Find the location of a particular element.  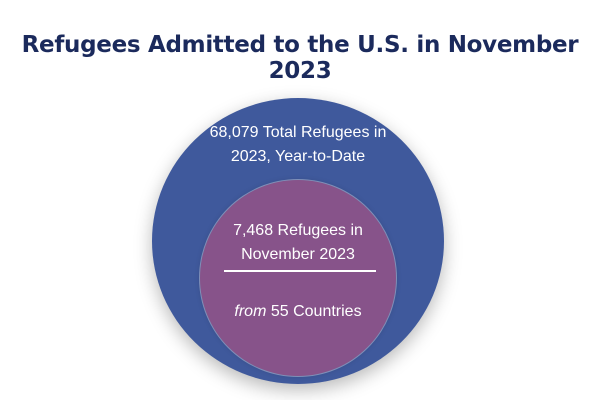

november-refugees-line-2: November 2023 is located at coordinates (298, 254).